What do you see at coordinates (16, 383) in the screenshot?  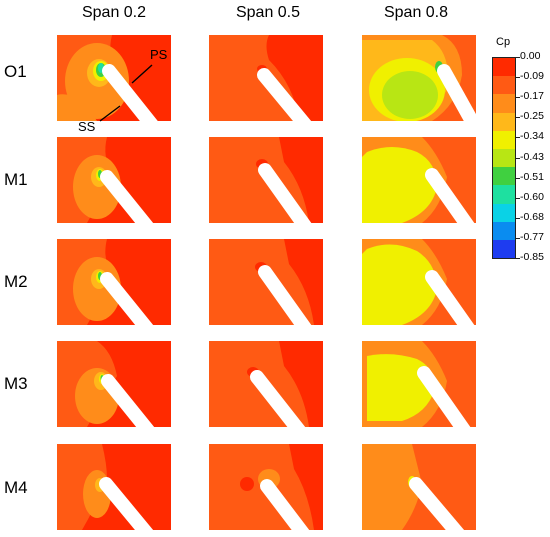 I see `row-label-m3: M3` at bounding box center [16, 383].